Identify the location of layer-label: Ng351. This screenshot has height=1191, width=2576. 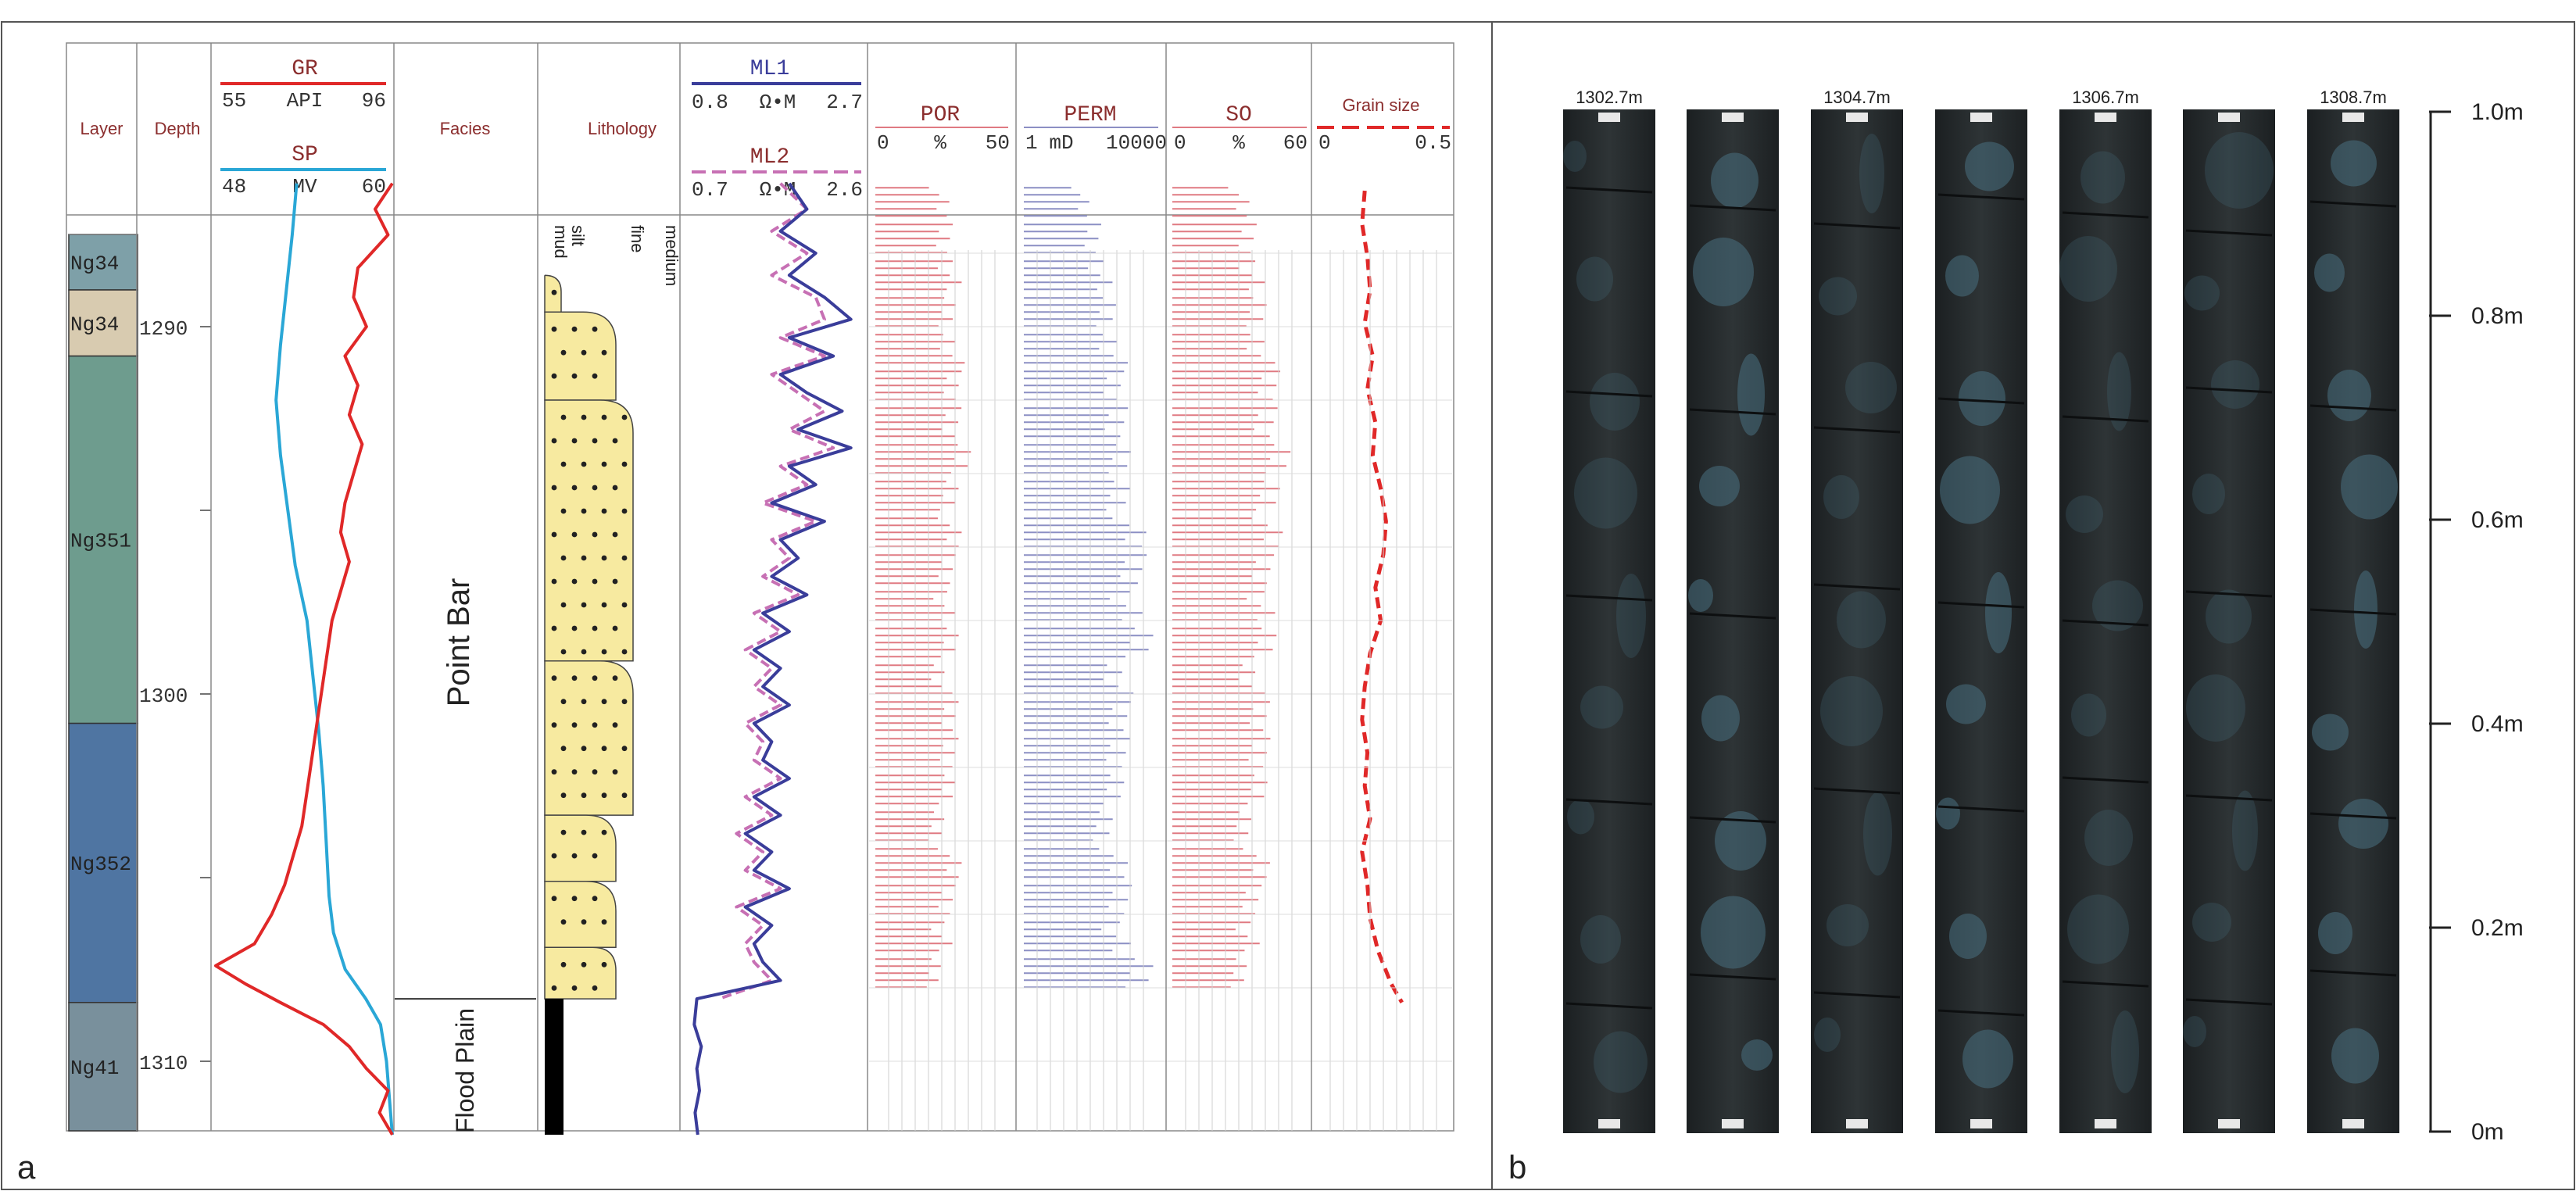
(100, 542).